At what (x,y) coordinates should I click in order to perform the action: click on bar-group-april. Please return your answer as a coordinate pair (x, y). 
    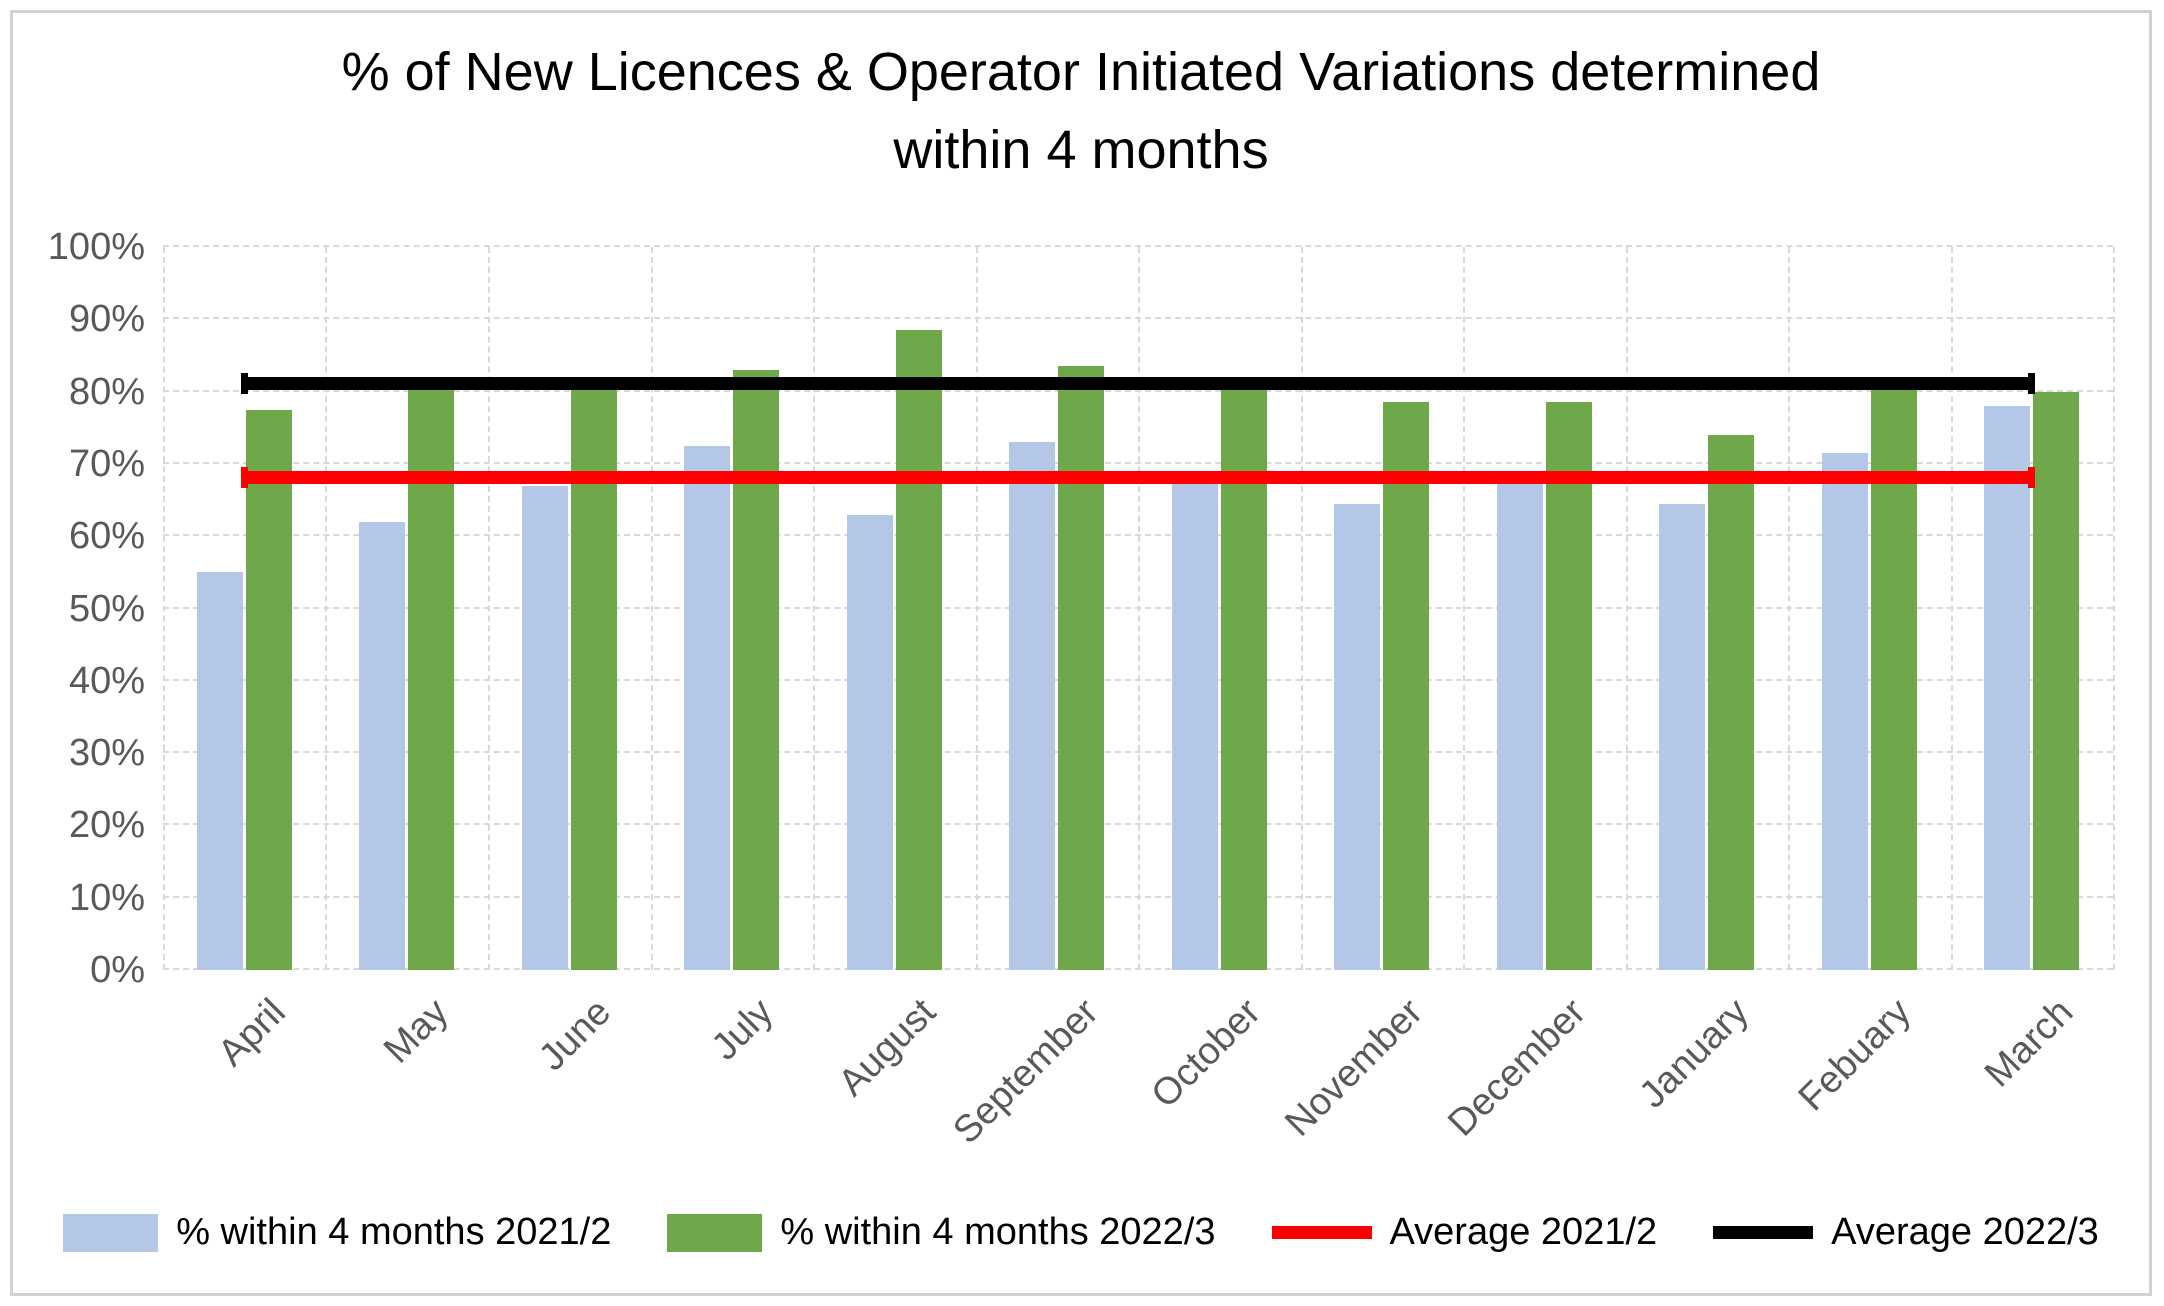
    Looking at the image, I should click on (244, 608).